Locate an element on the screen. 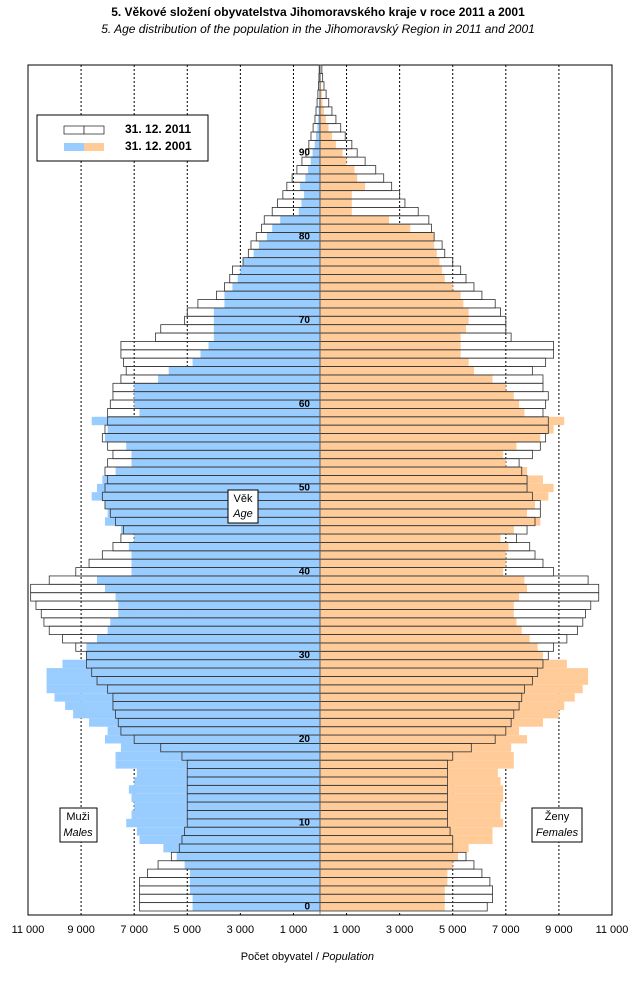 The image size is (635, 986). legend-label: 31. 12. 2001 is located at coordinates (158, 146).